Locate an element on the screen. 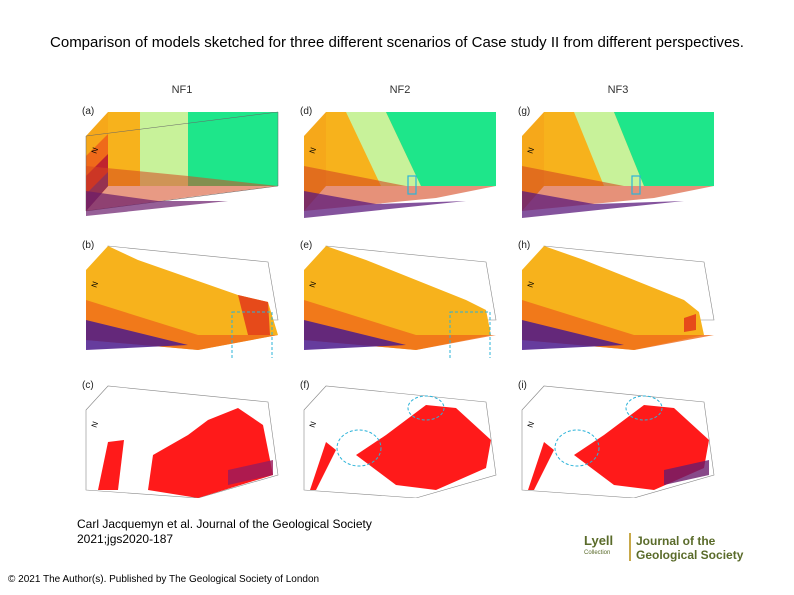  block-model-e is located at coordinates (400, 308).